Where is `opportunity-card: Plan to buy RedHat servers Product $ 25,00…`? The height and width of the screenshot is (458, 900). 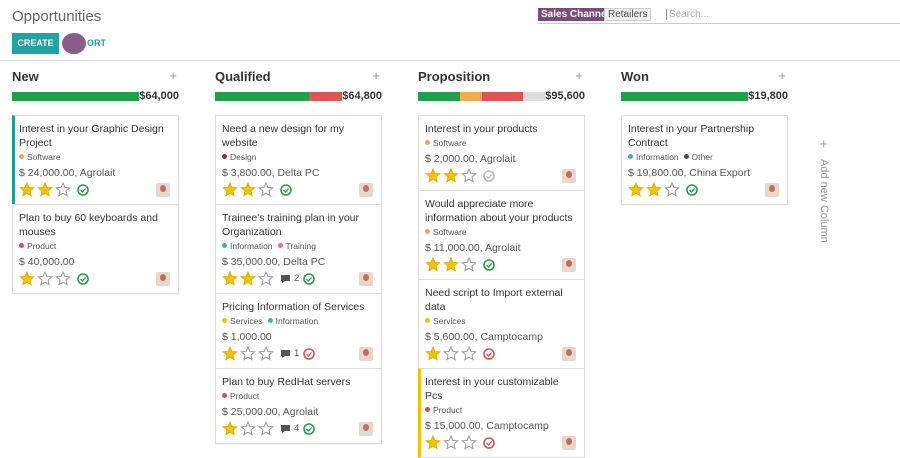
opportunity-card: Plan to buy RedHat servers Product $ 25,00… is located at coordinates (298, 406).